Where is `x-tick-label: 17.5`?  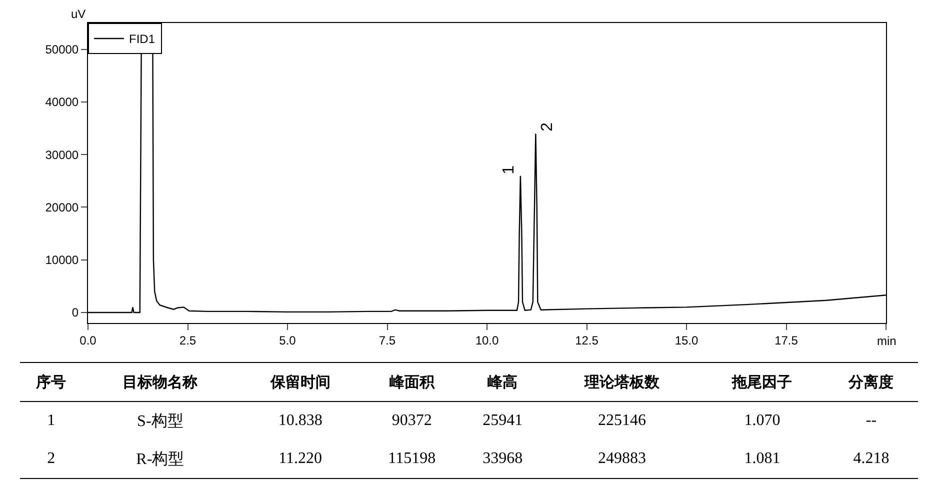 x-tick-label: 17.5 is located at coordinates (786, 340).